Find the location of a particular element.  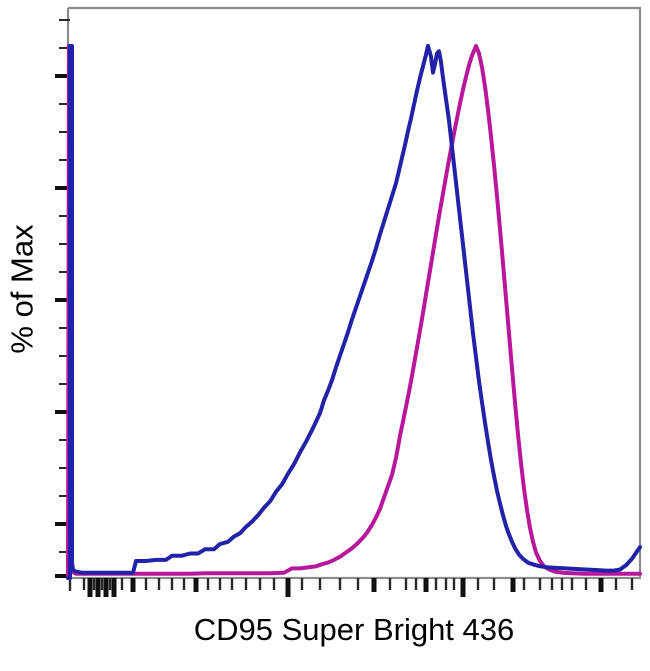

x-axis-major-ticks is located at coordinates (345, 587).